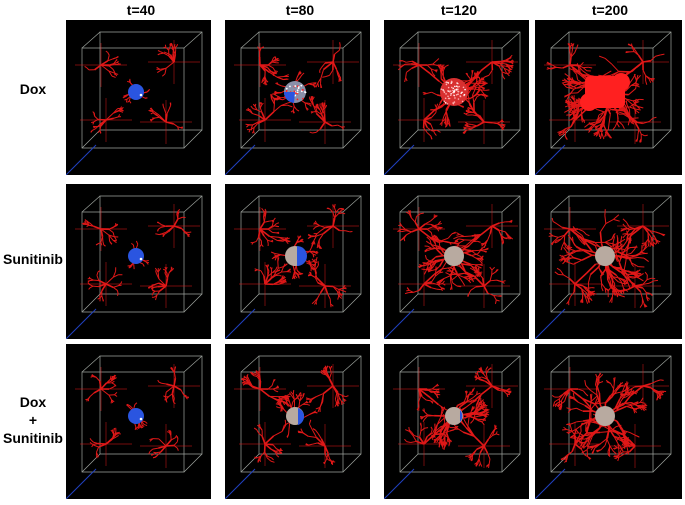 The width and height of the screenshot is (685, 505). What do you see at coordinates (460, 414) in the screenshot?
I see `cube-wireframe` at bounding box center [460, 414].